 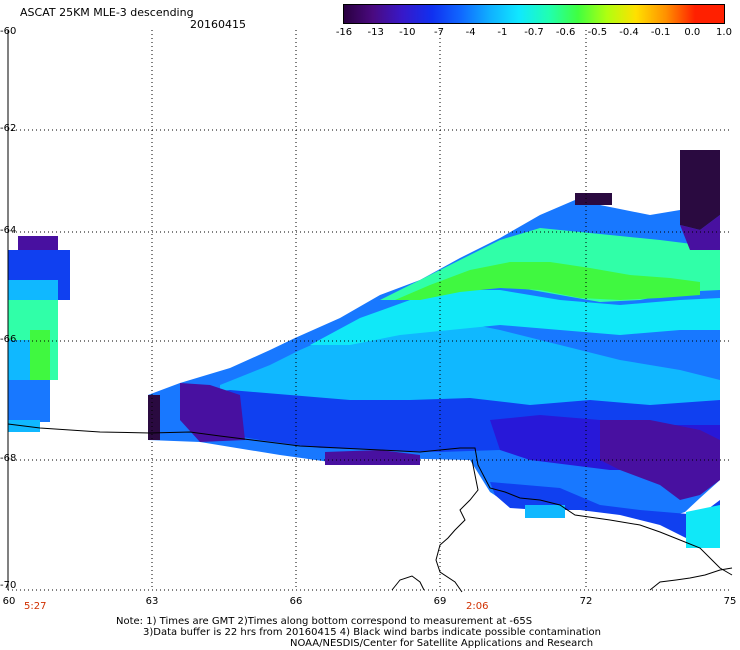 What do you see at coordinates (407, 32) in the screenshot?
I see `colorbar-tick-label: -10` at bounding box center [407, 32].